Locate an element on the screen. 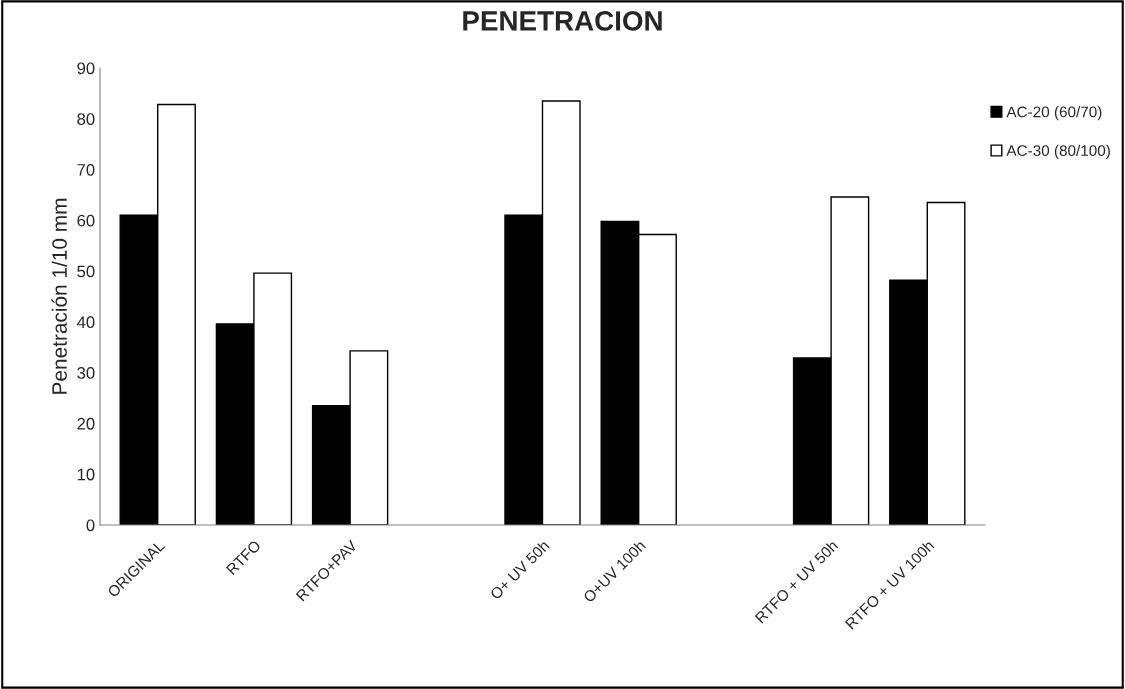  y-tick-label: 70 is located at coordinates (86, 169).